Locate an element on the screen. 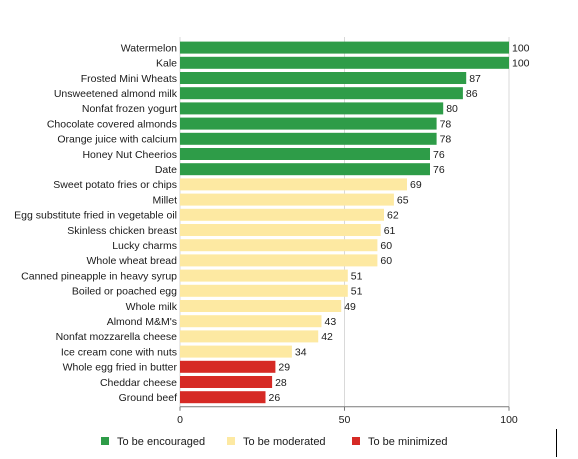 The width and height of the screenshot is (578, 459). category-label: Ground beef is located at coordinates (148, 398).